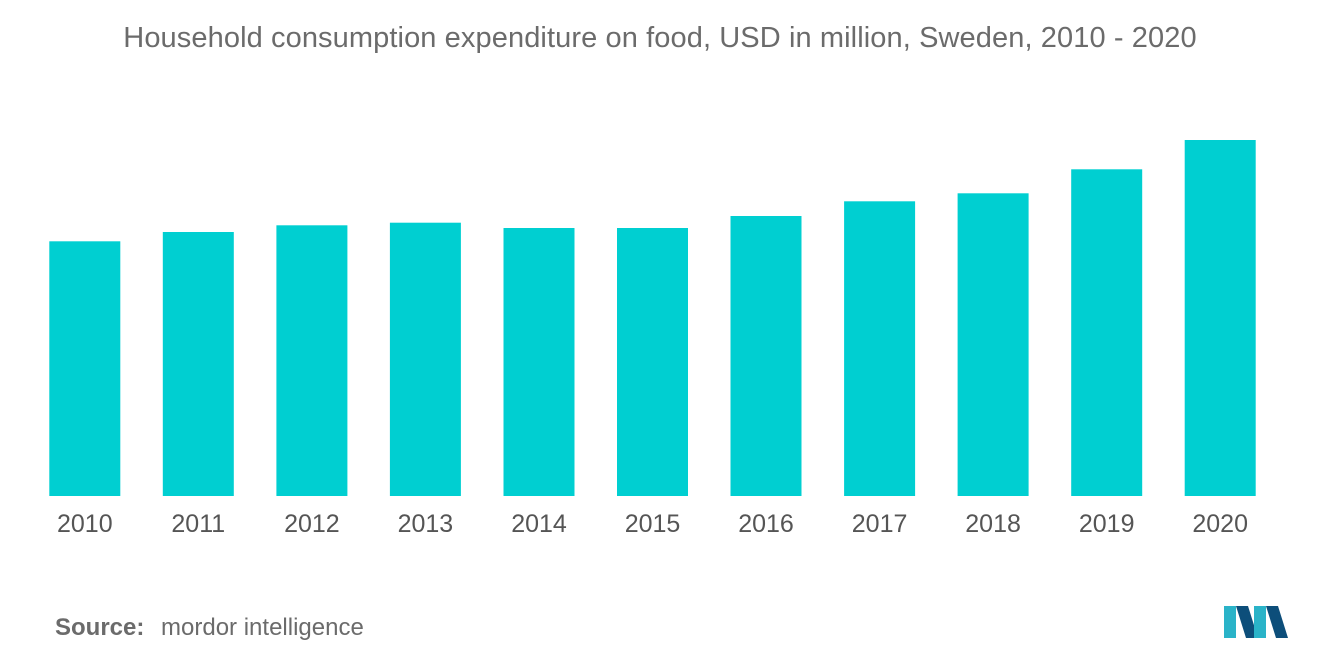  What do you see at coordinates (425, 359) in the screenshot?
I see `bar-2013` at bounding box center [425, 359].